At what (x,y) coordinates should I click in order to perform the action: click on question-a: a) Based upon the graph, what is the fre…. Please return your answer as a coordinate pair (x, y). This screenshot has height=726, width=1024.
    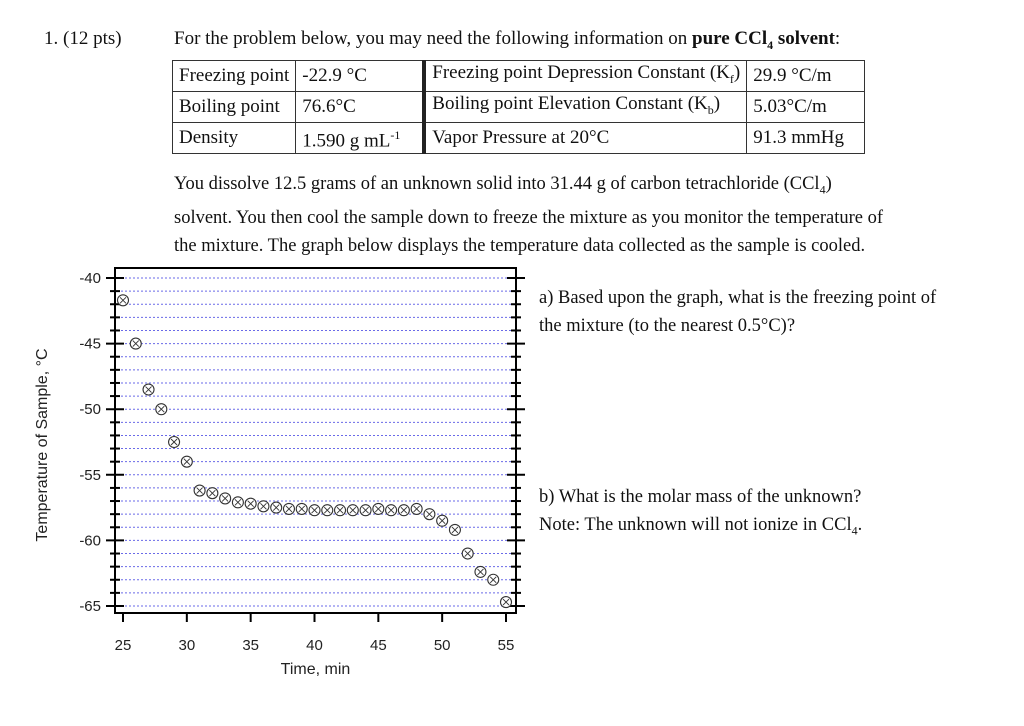
    Looking at the image, I should click on (779, 312).